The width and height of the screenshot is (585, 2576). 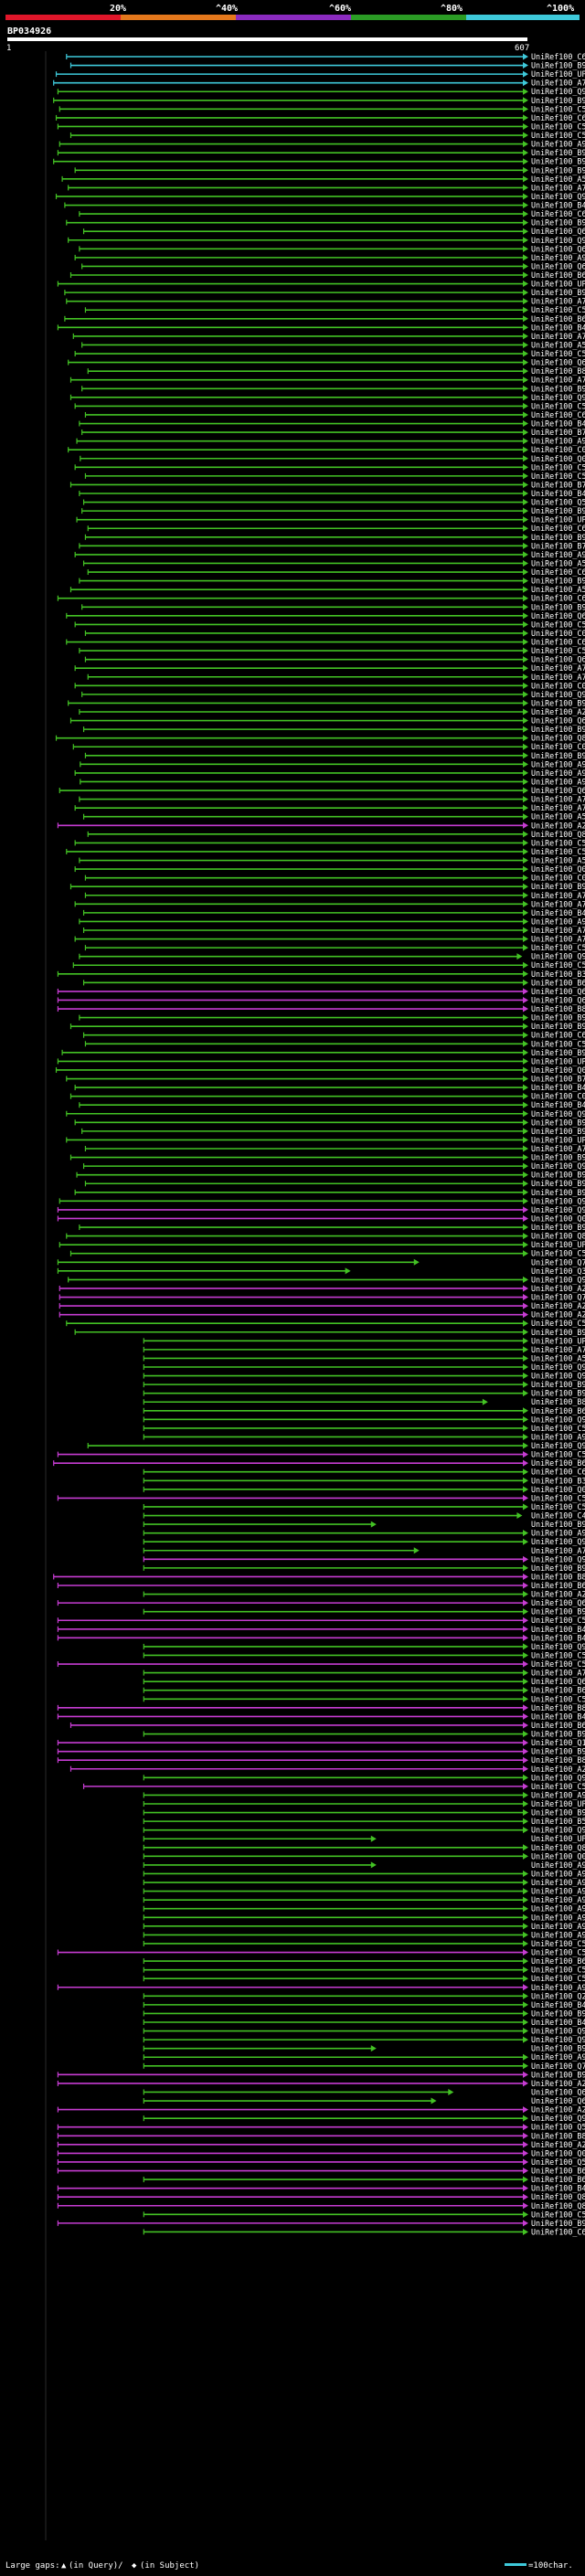 I want to click on hit-label: UniRef100_C5Z491, so click(x=558, y=1970).